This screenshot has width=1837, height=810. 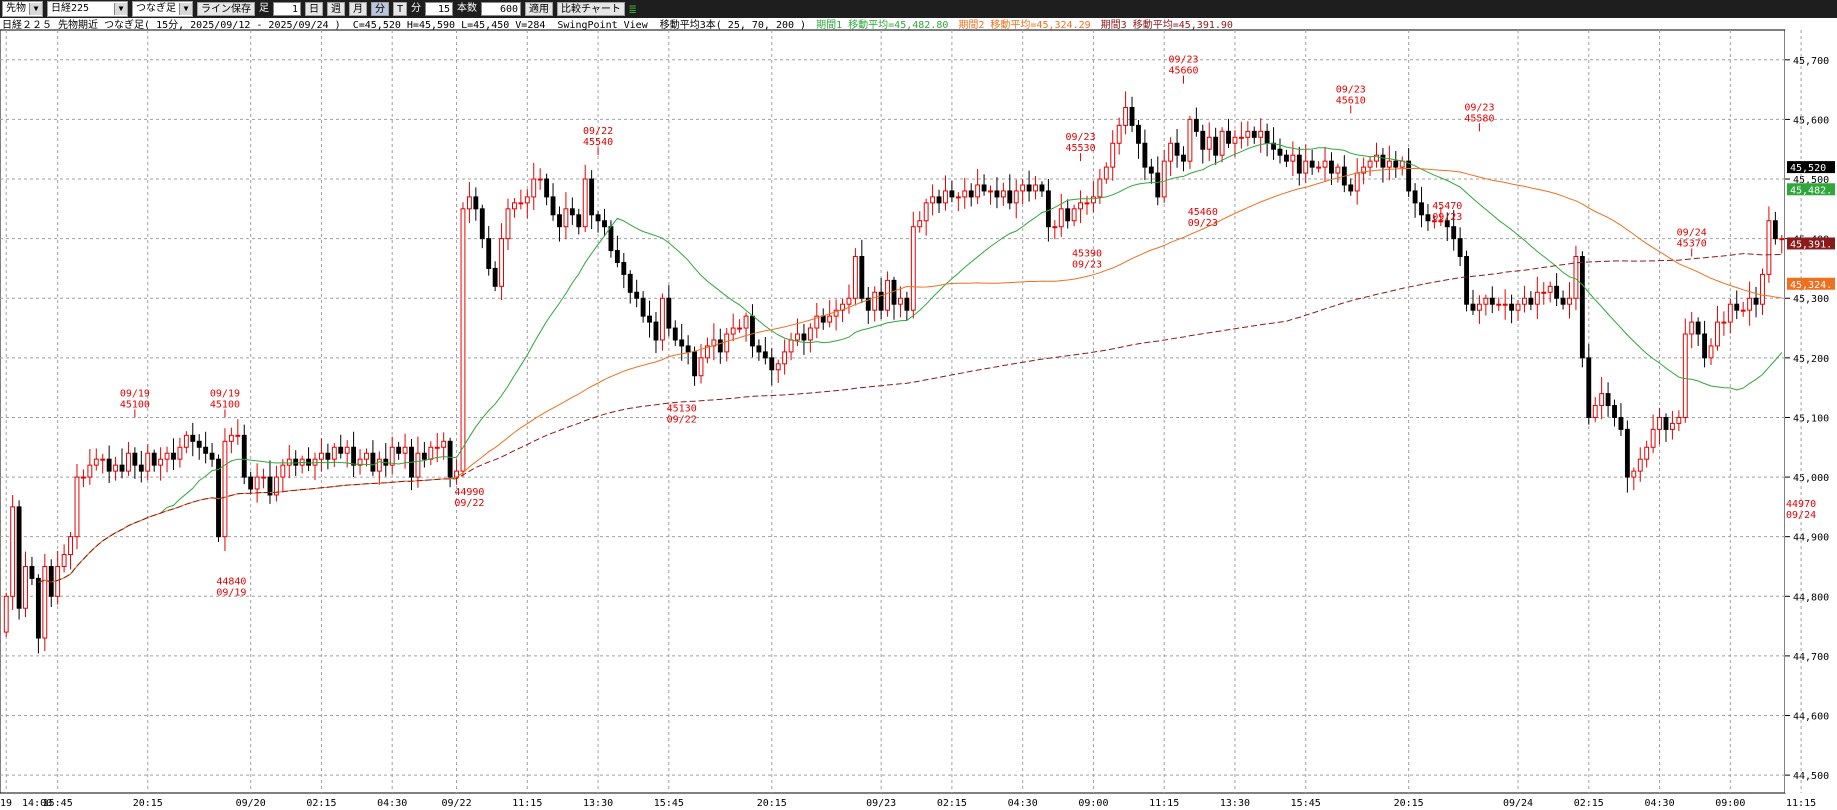 I want to click on price-badge, so click(x=1811, y=189).